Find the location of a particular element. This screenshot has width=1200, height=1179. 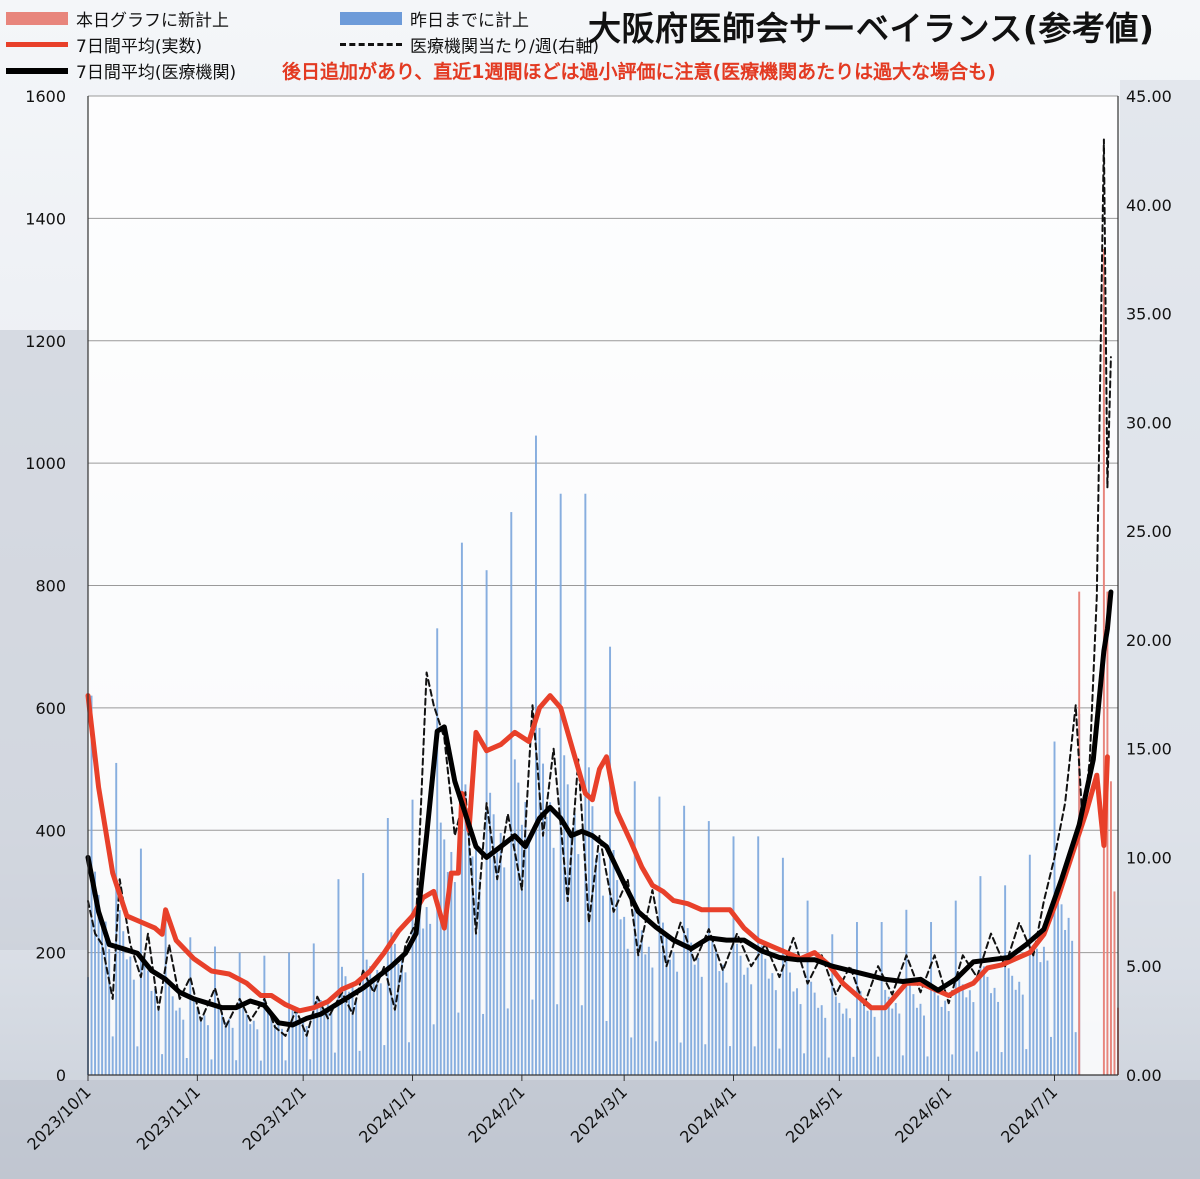

x-tick-label: 2024/2/1 is located at coordinates (496, 1114).